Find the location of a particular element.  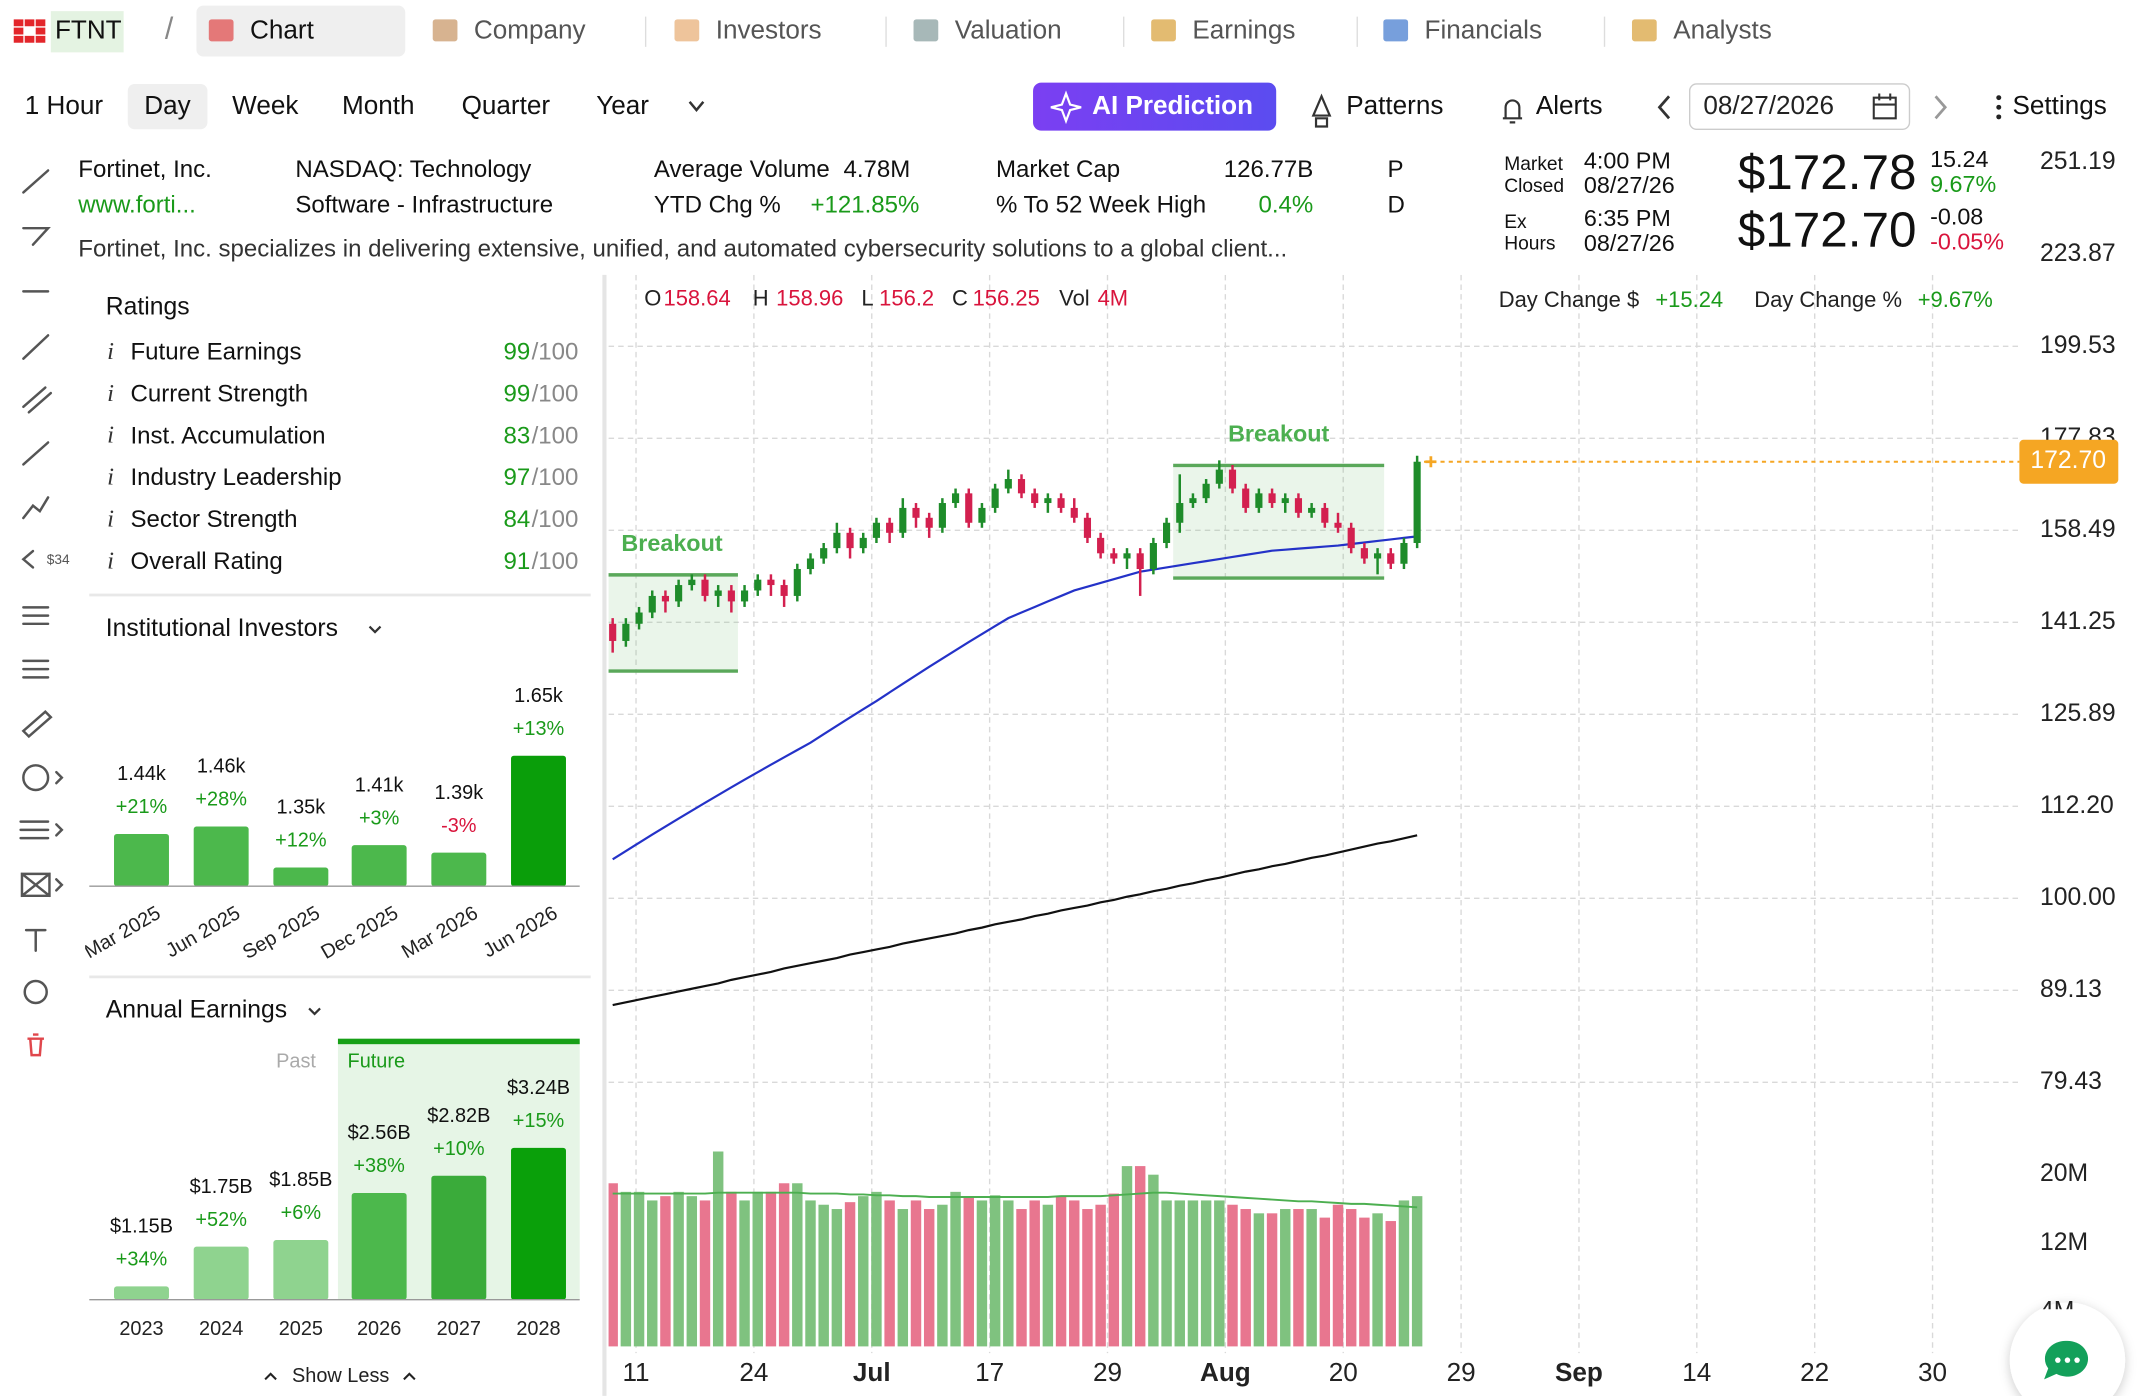

prev-date is located at coordinates (1664, 107).